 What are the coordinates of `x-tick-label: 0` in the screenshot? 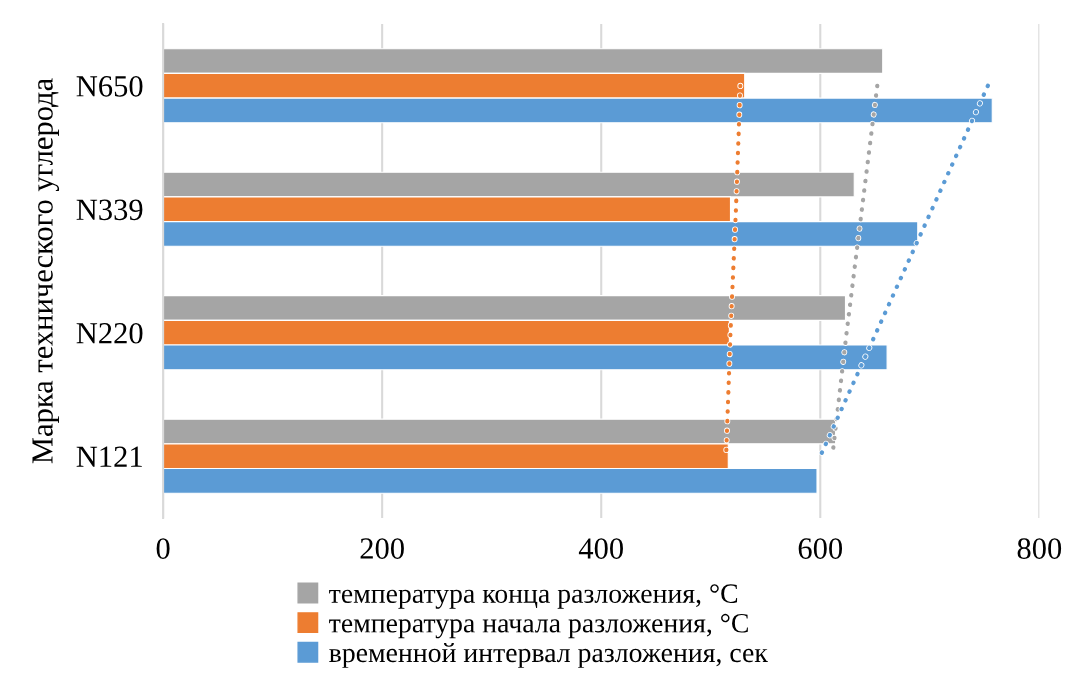 It's located at (163, 548).